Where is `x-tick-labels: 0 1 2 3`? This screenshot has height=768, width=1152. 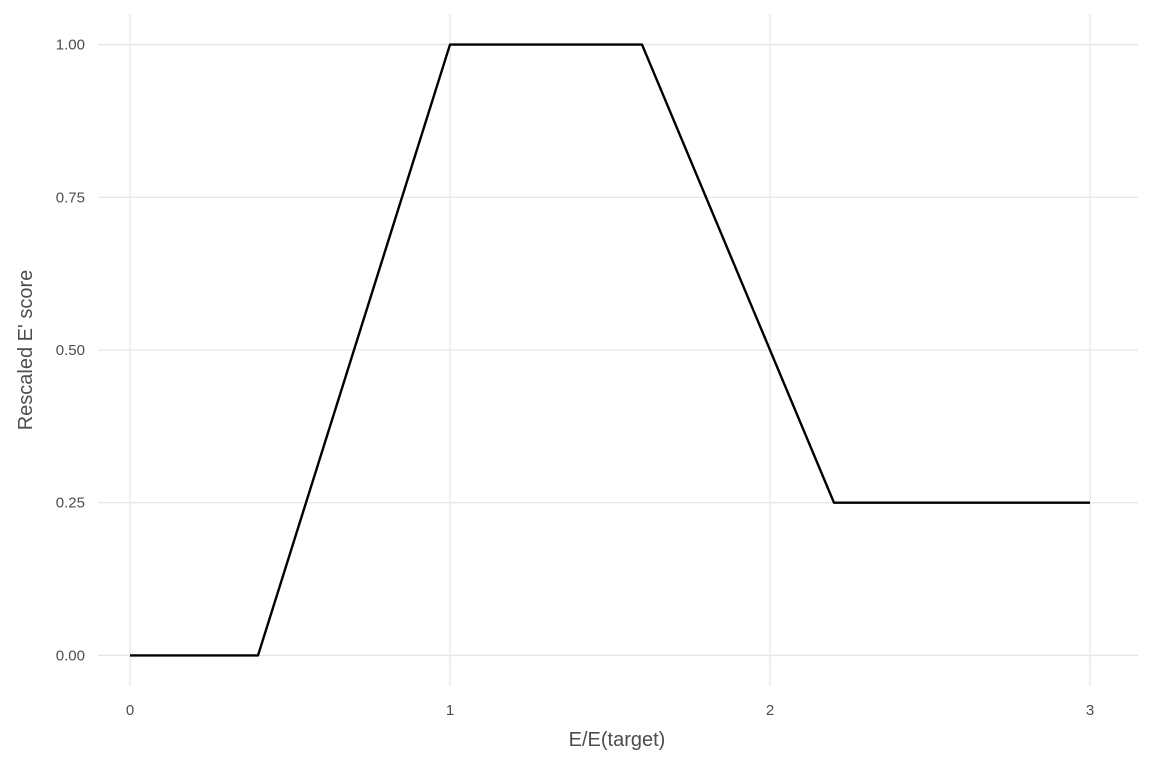
x-tick-labels: 0 1 2 3 is located at coordinates (610, 710).